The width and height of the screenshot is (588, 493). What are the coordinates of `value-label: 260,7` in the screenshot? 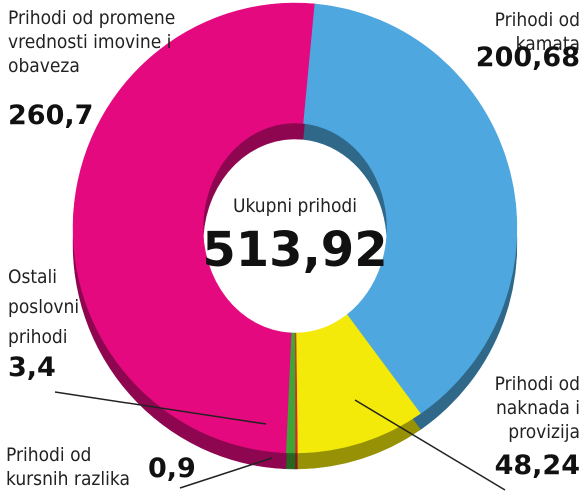 It's located at (51, 115).